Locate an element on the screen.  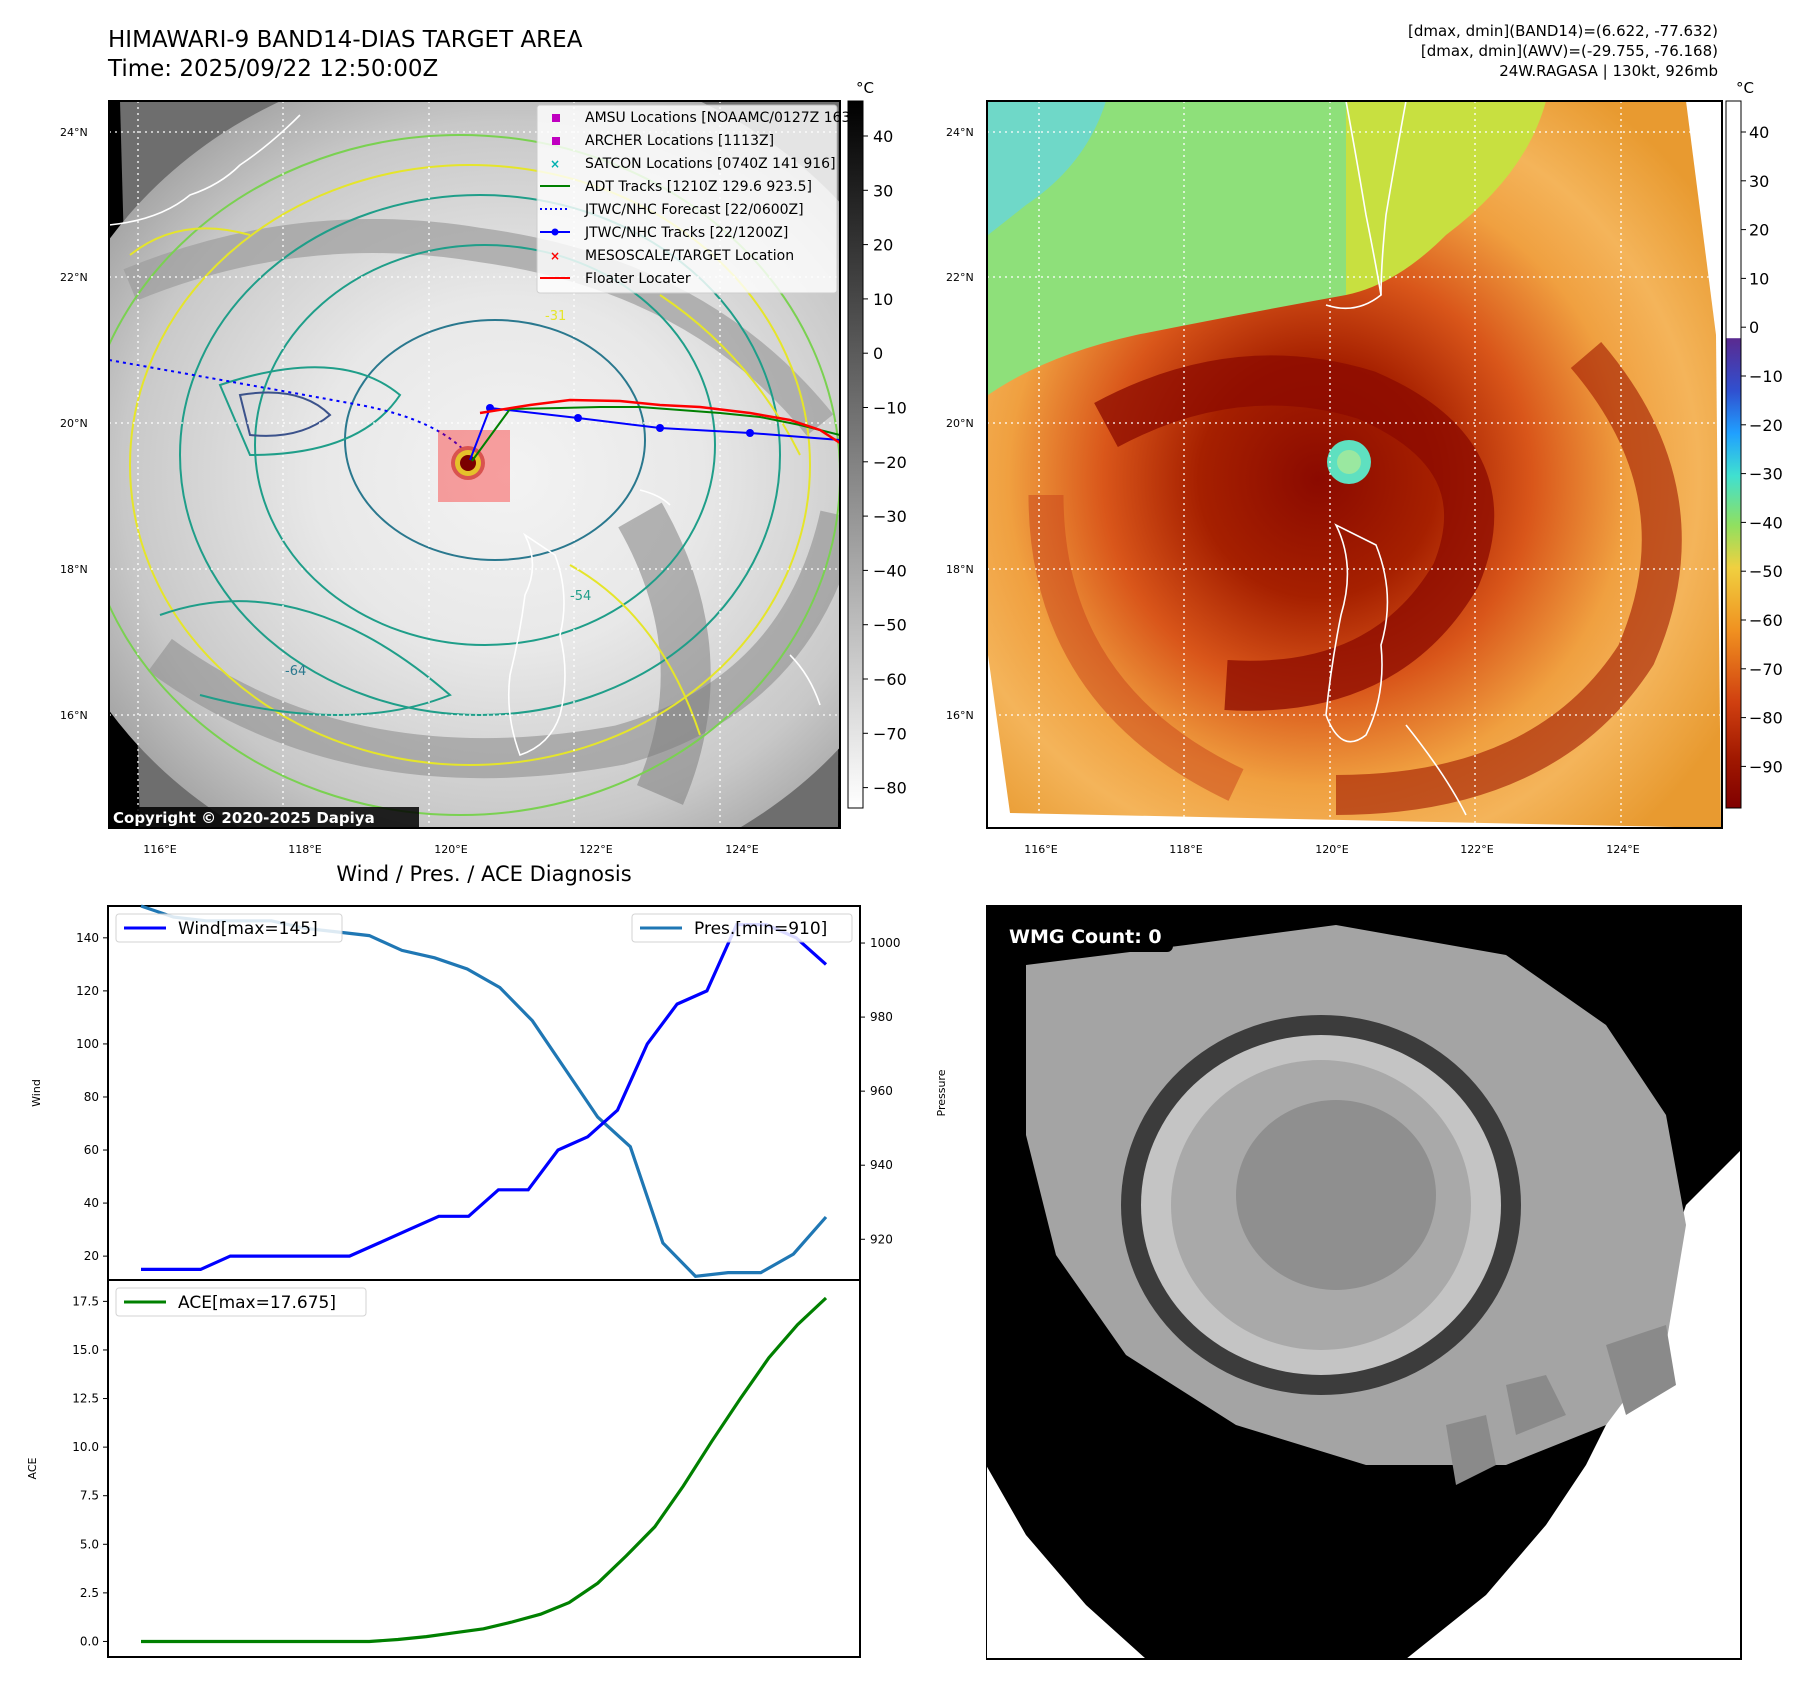
left-colorbar-tick: −30 is located at coordinates (890, 516).